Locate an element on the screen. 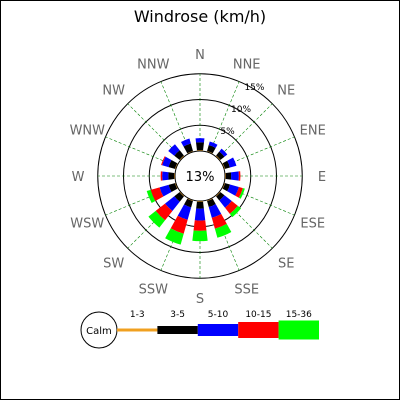 This screenshot has width=400, height=400. spoke-ne is located at coordinates (245, 131).